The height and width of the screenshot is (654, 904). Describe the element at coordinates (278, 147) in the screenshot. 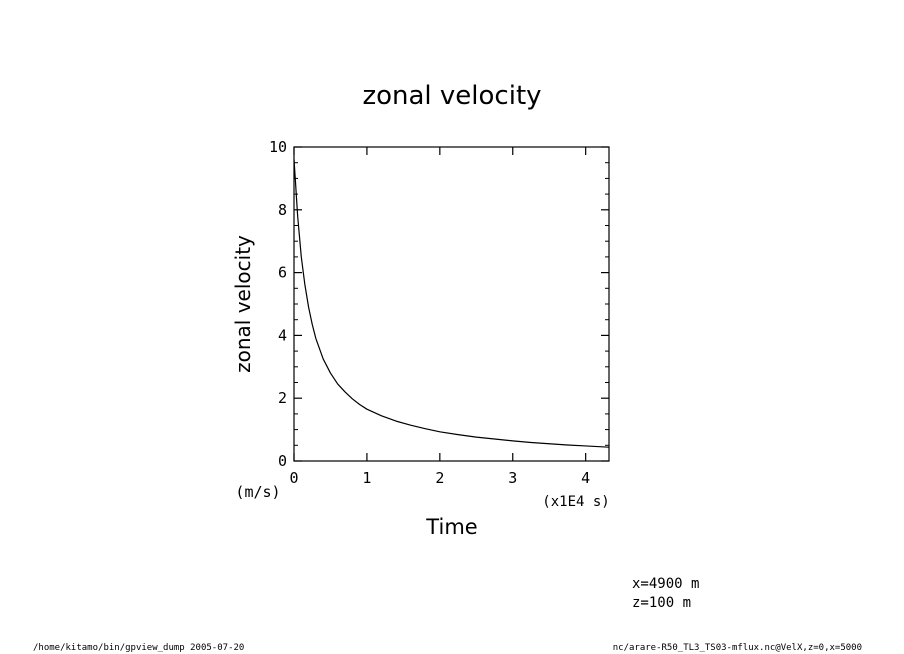

I see `y-tick-label: 10` at that location.